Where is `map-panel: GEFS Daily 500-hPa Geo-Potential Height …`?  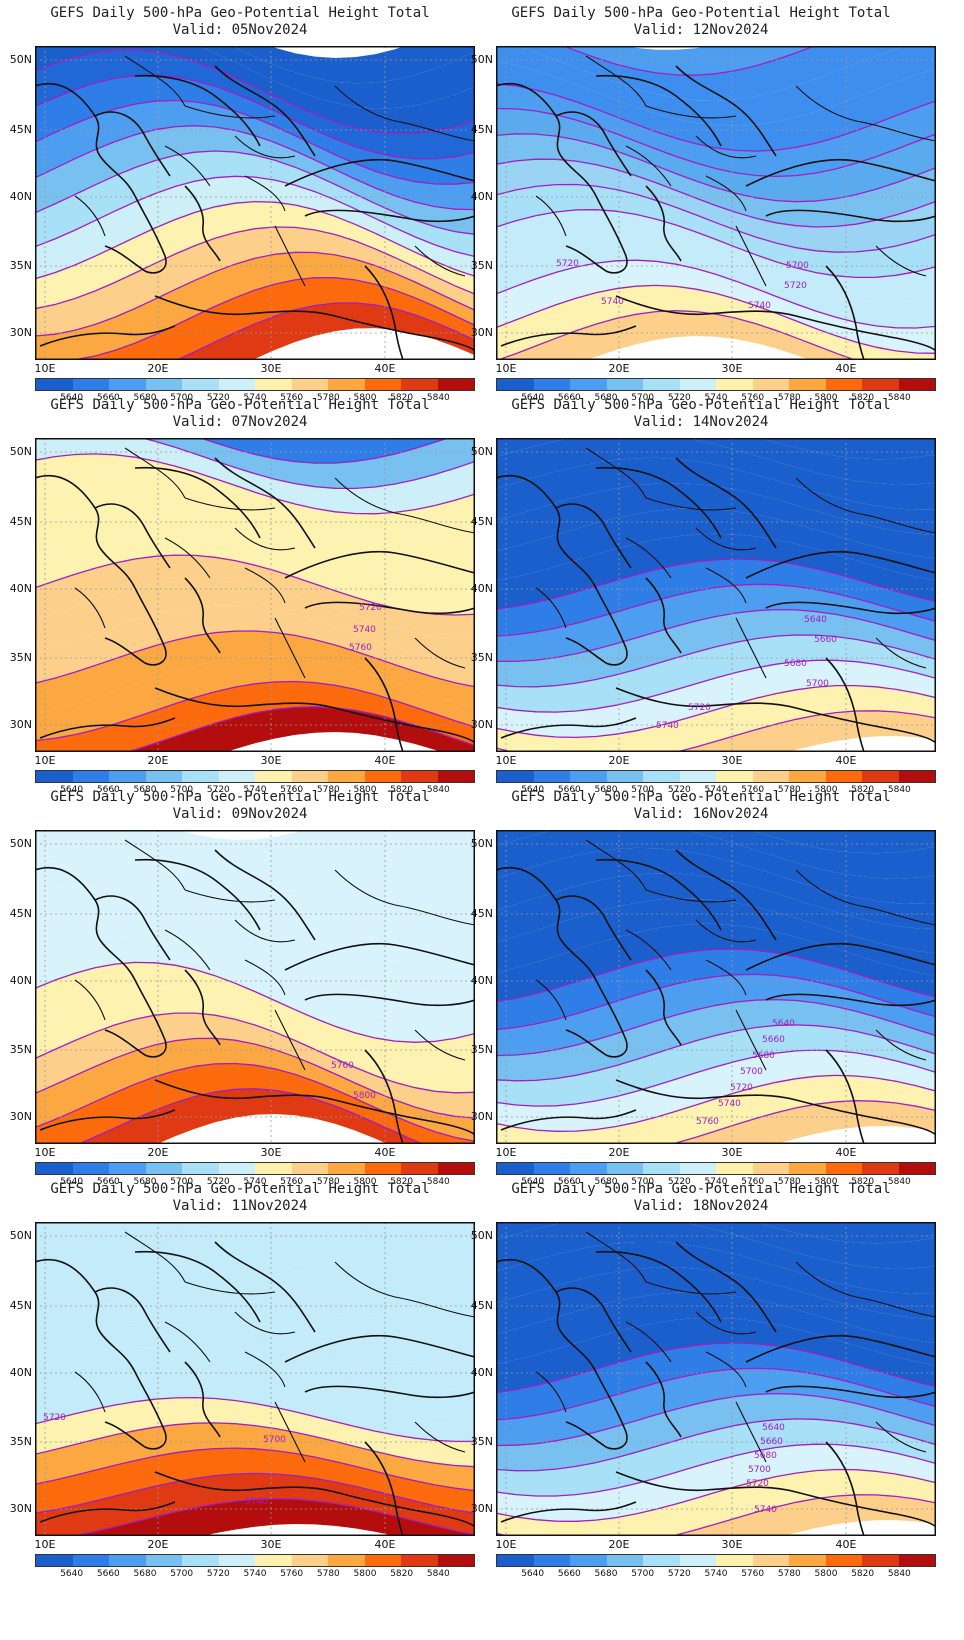 map-panel: GEFS Daily 500-hPa Geo-Potential Height … is located at coordinates (701, 1381).